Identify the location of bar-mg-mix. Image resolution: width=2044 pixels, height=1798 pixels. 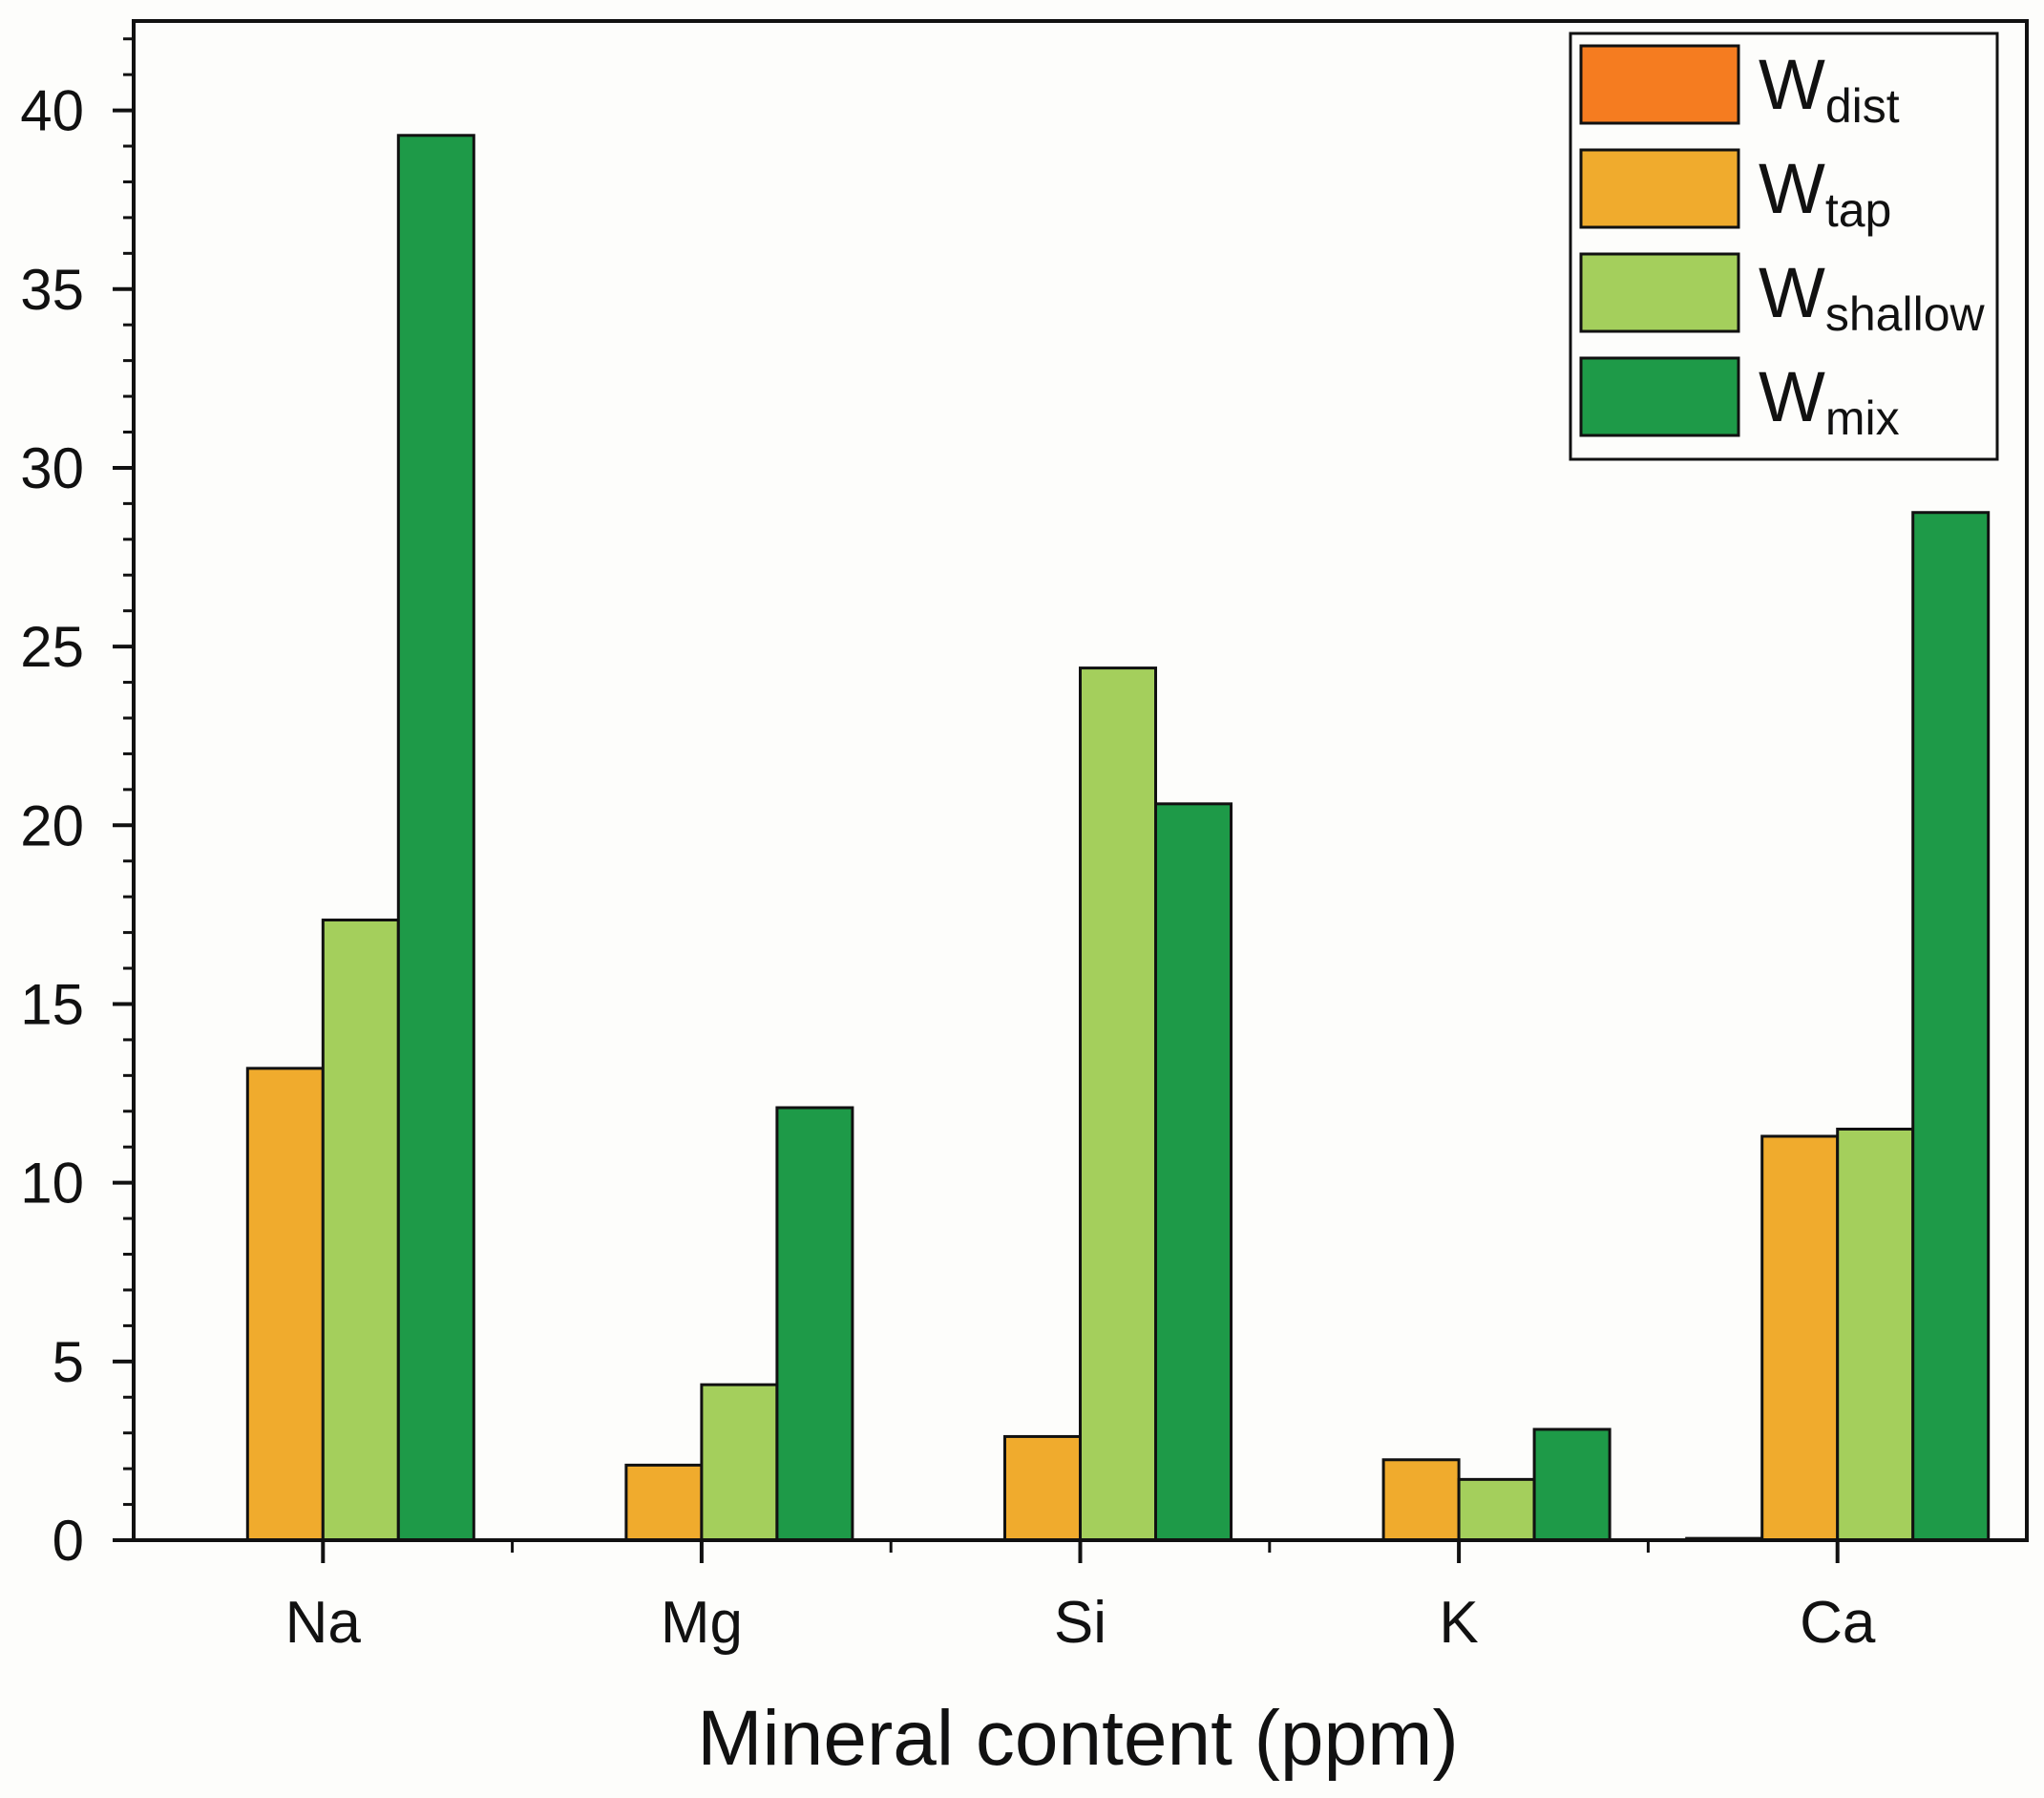
(814, 1324).